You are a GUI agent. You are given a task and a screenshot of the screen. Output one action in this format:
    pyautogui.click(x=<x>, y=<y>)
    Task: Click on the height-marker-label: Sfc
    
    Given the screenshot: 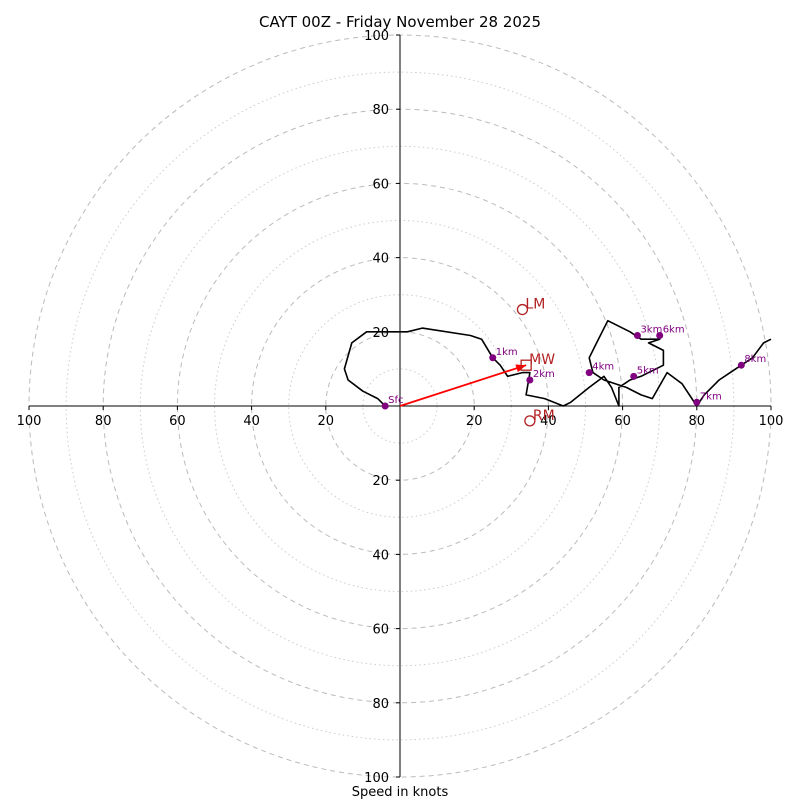 What is the action you would take?
    pyautogui.click(x=395, y=400)
    